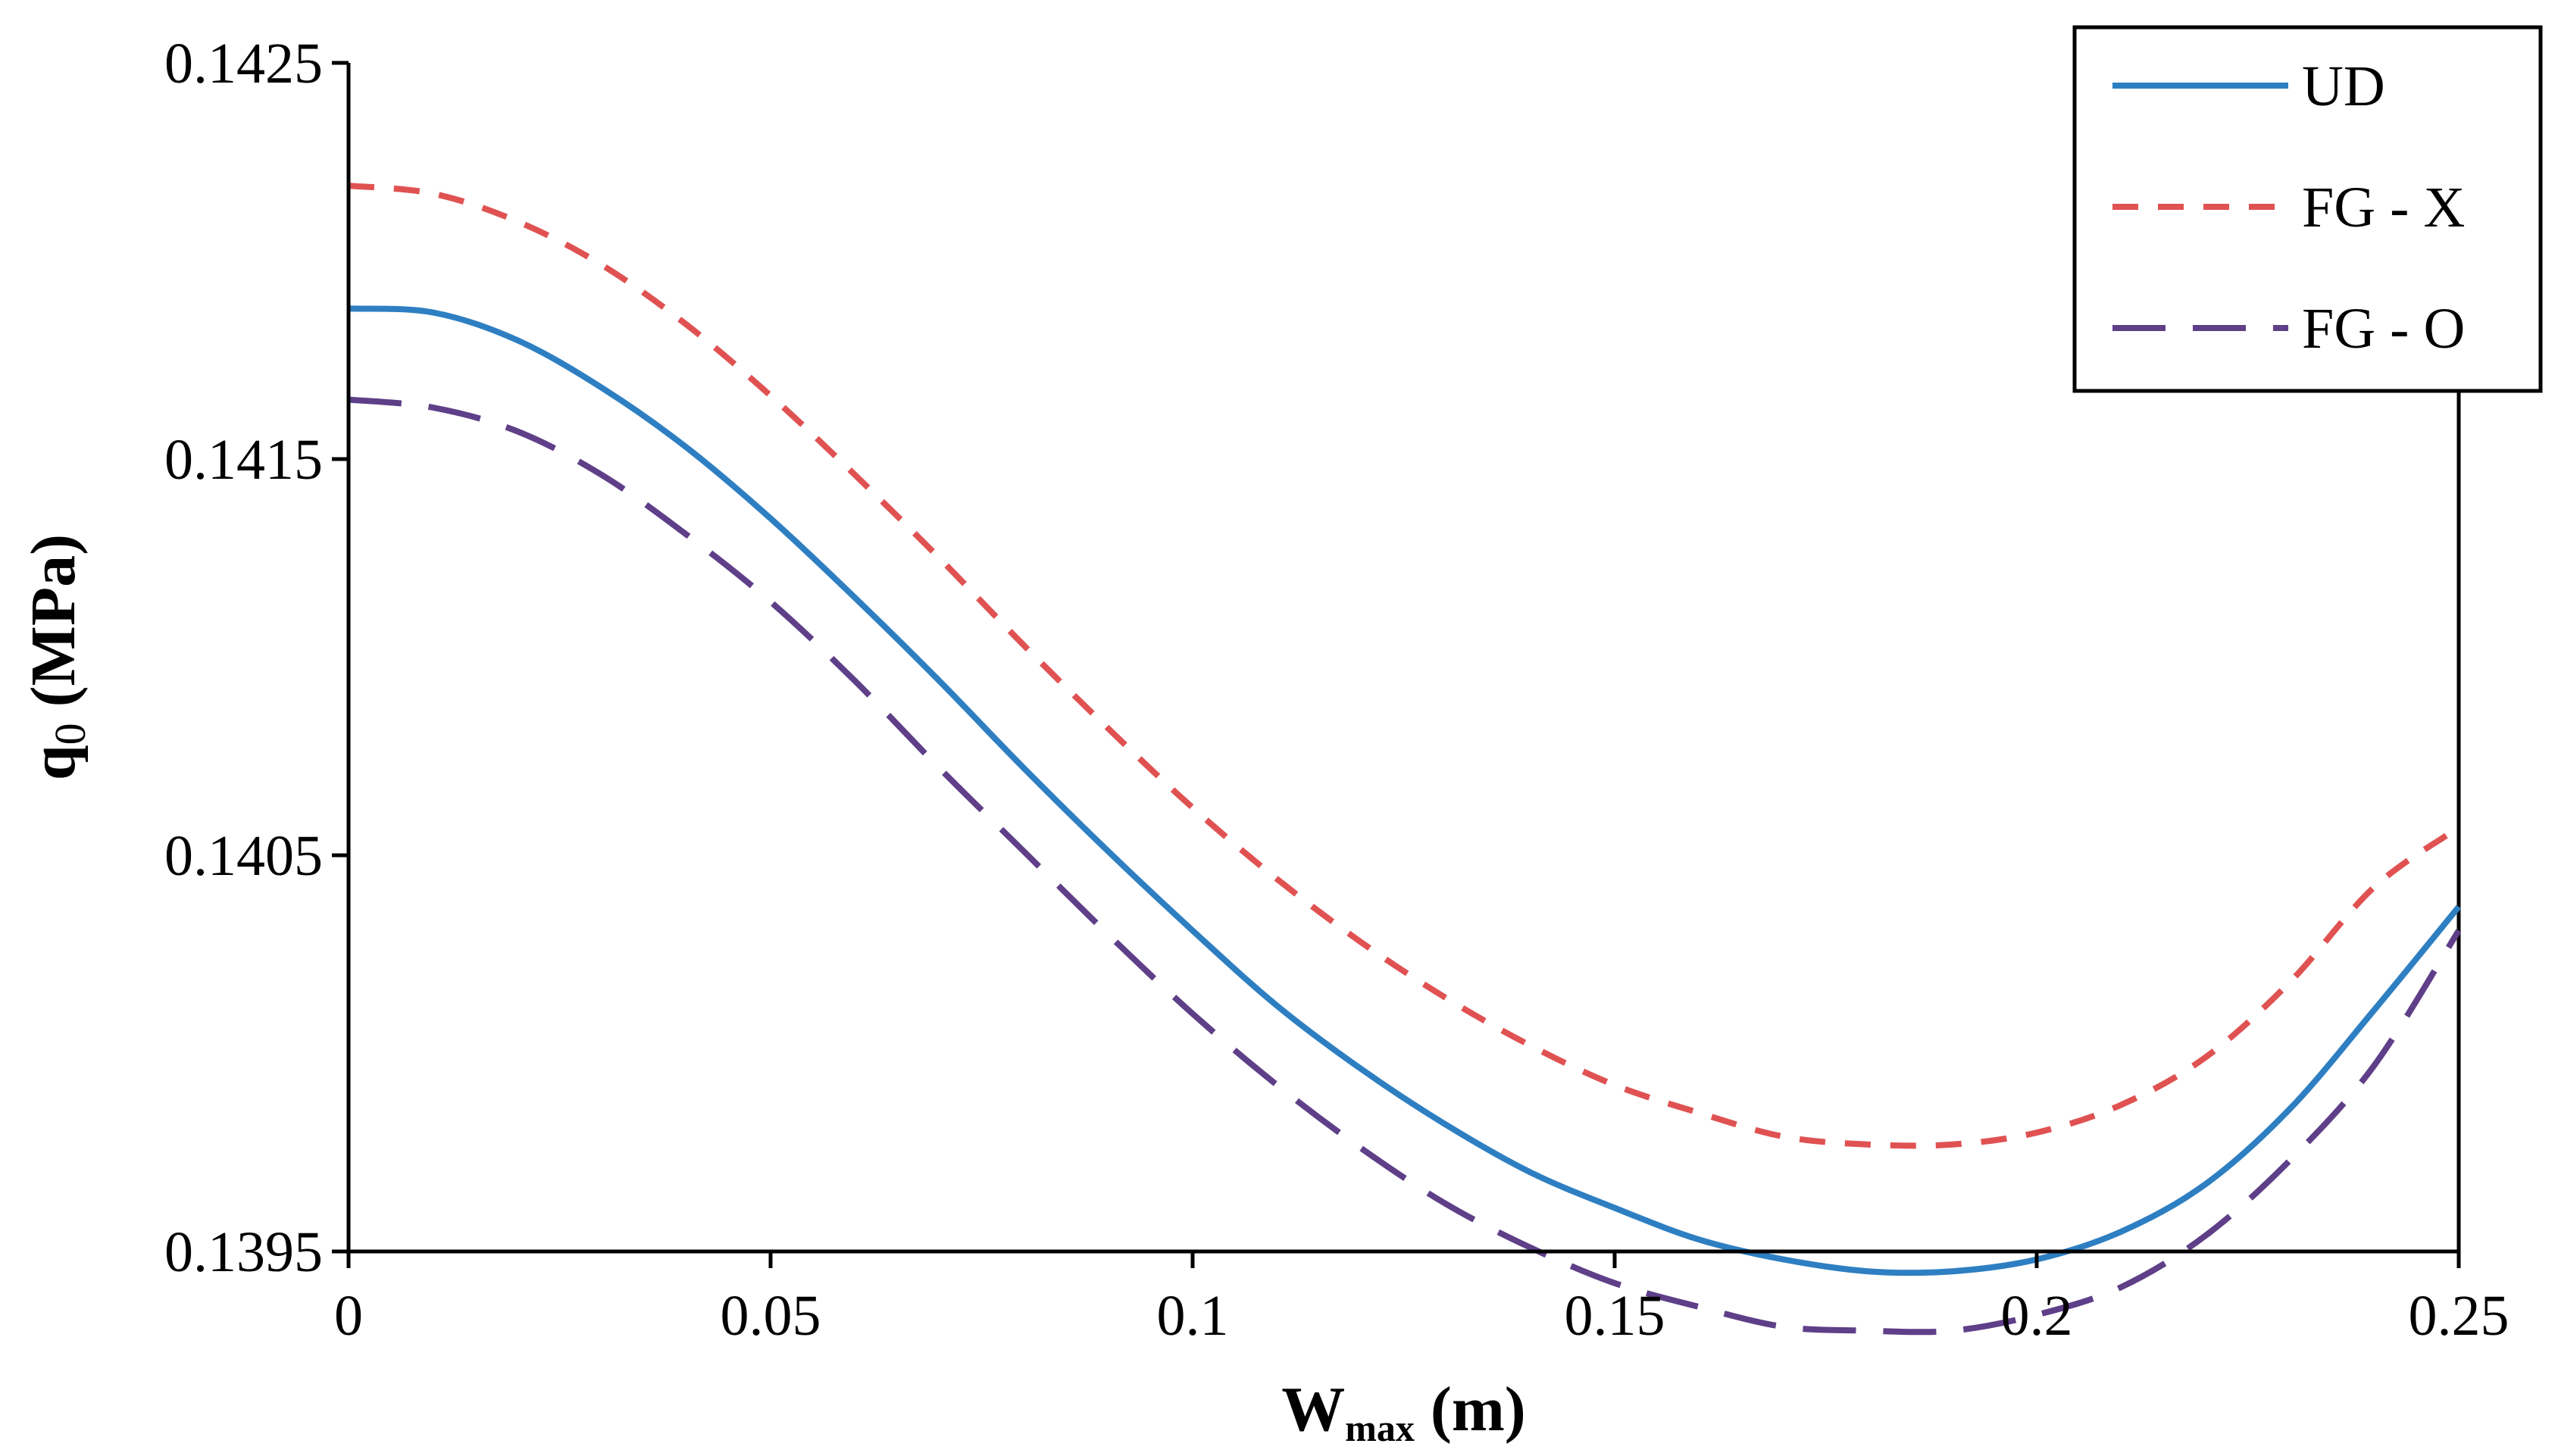  I want to click on y-tick-label: 0.1415, so click(243, 460).